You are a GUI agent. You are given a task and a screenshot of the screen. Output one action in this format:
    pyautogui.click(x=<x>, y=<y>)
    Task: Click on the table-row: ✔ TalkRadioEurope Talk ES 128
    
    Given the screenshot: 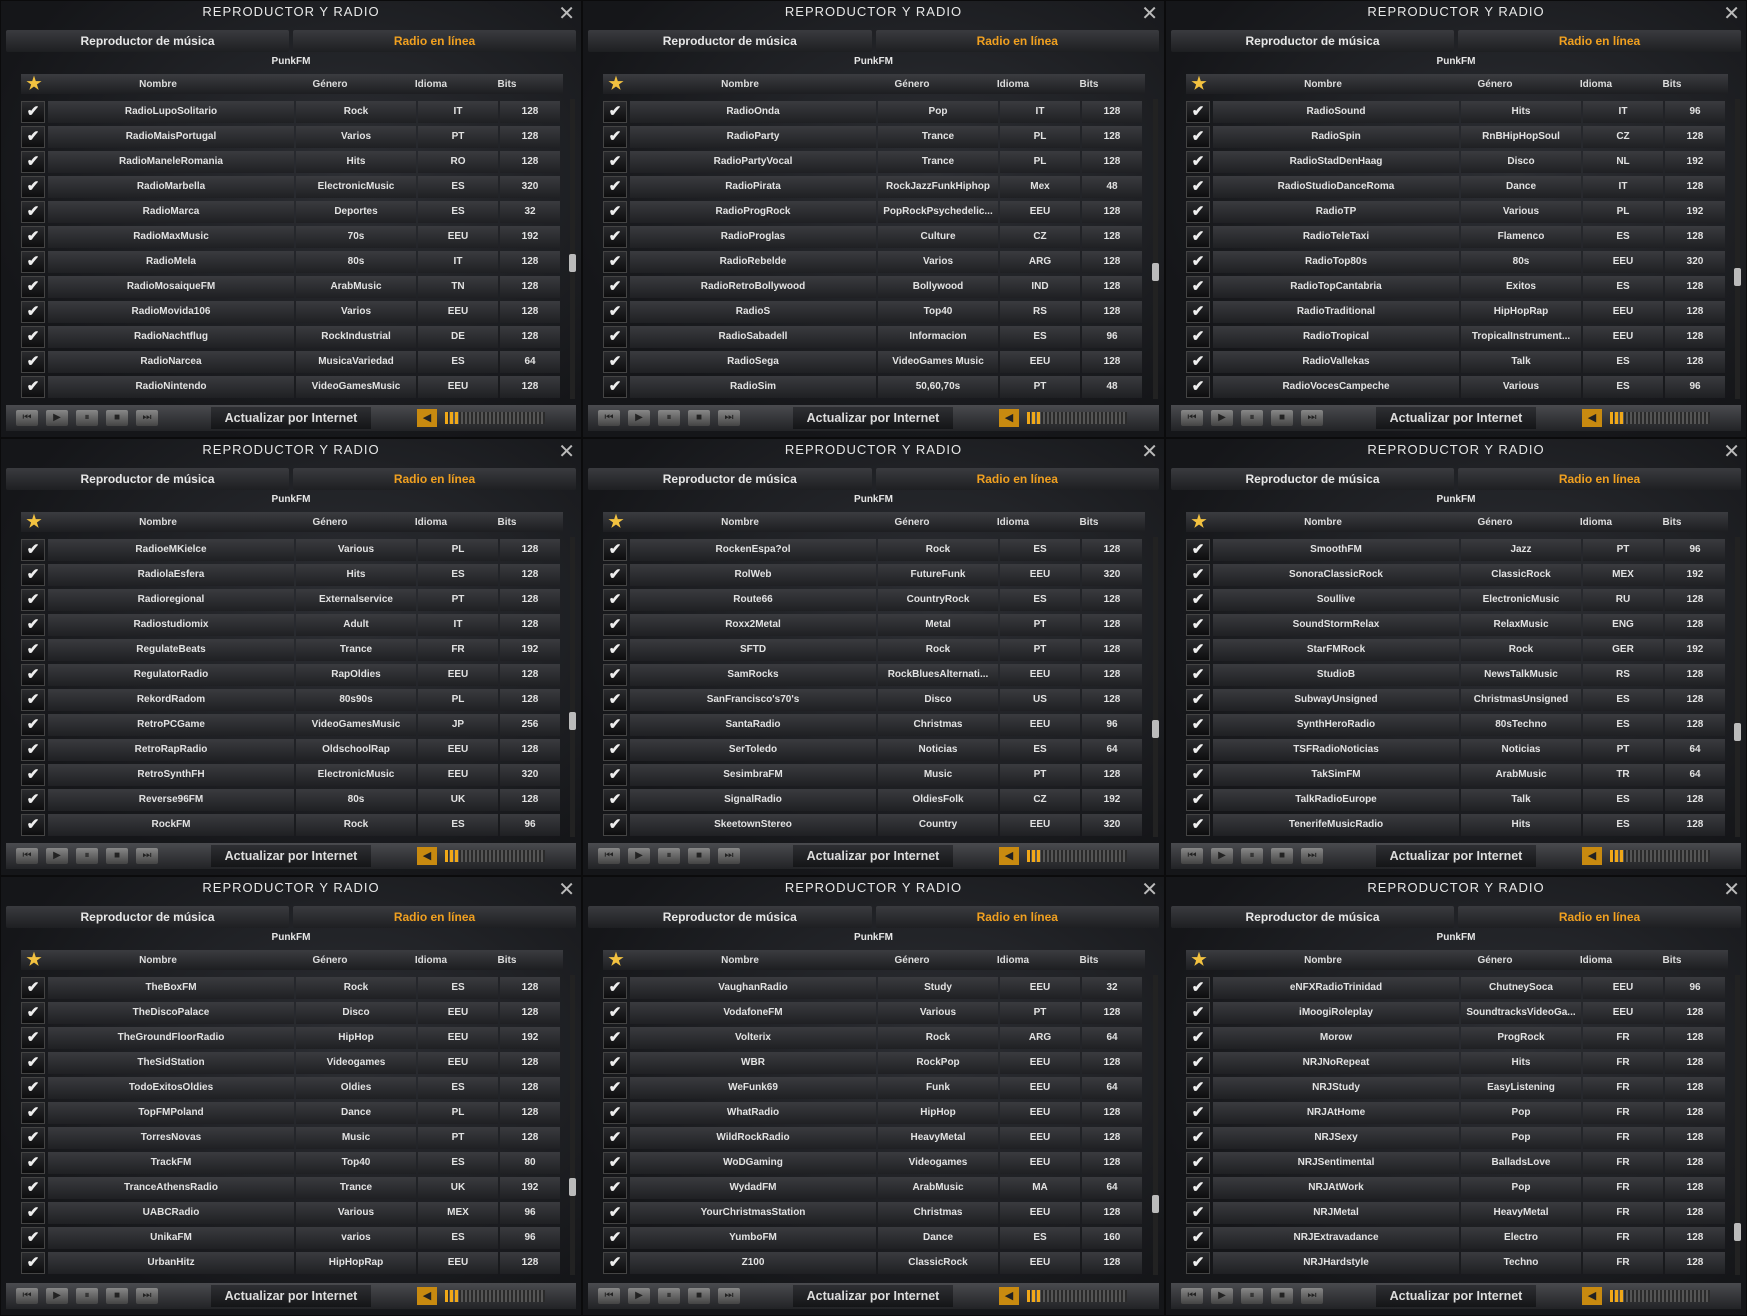 What is the action you would take?
    pyautogui.click(x=1457, y=799)
    